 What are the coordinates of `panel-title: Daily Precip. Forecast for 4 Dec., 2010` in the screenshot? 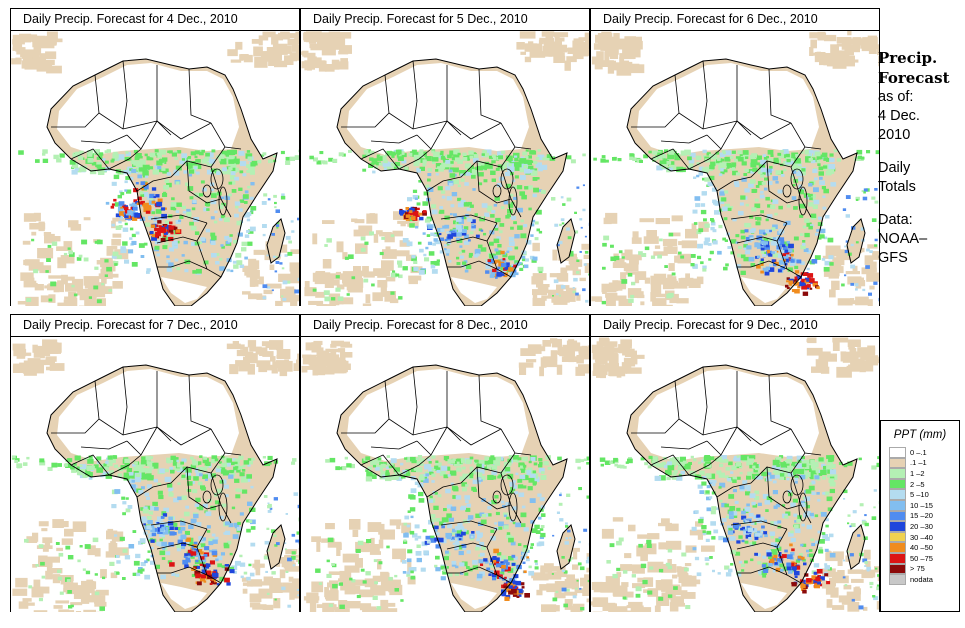 It's located at (155, 20).